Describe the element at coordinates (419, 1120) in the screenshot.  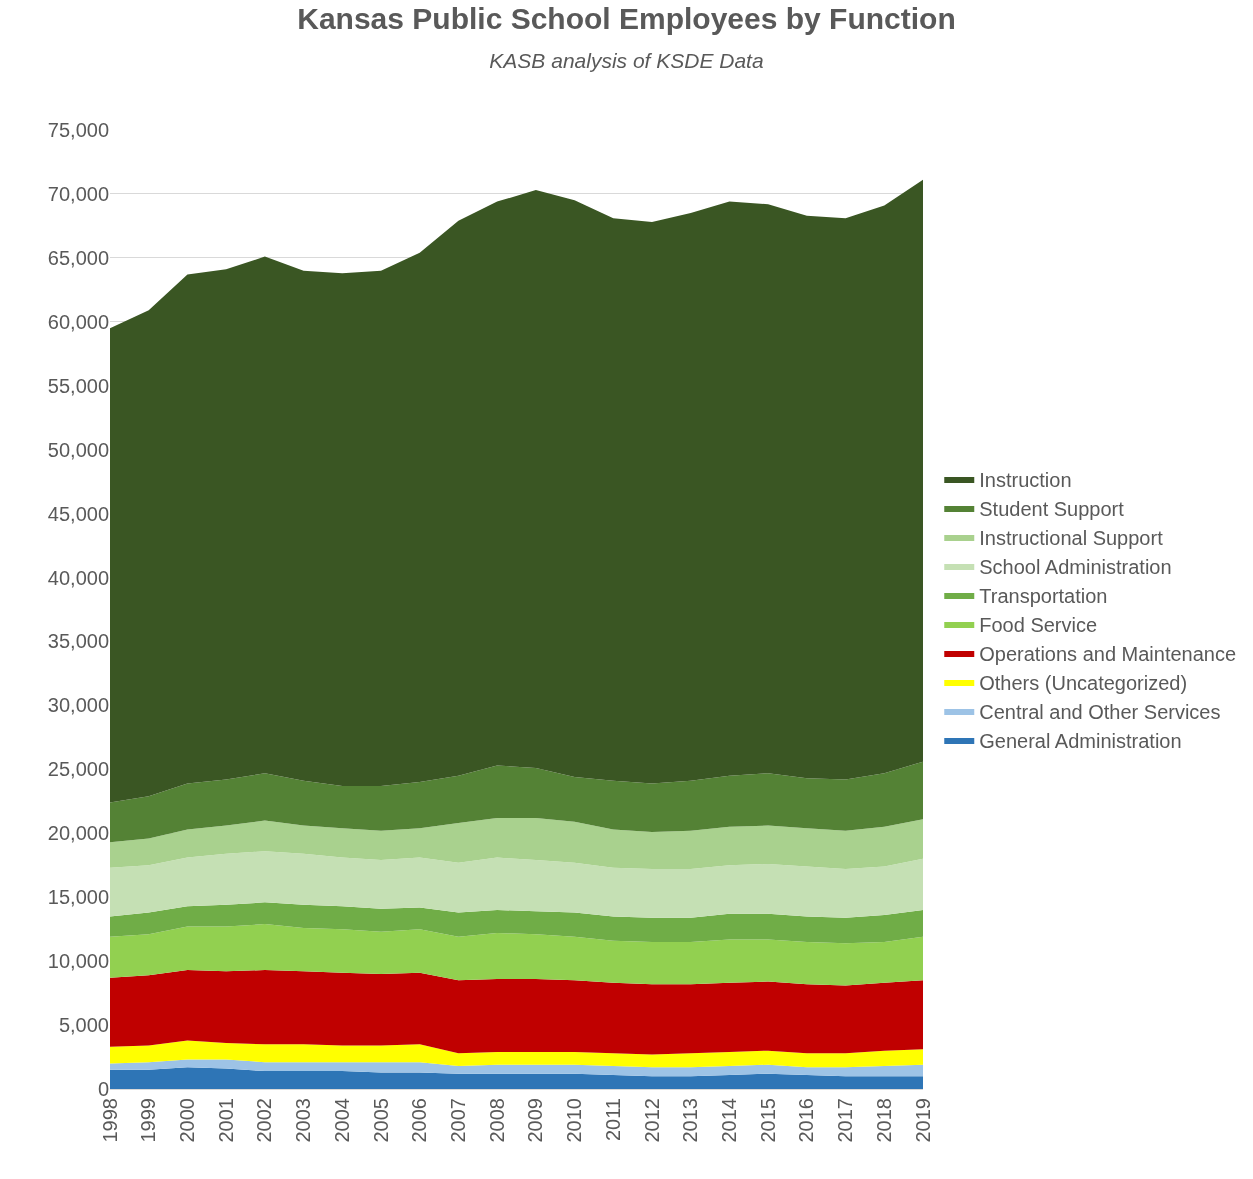
I see `x-tick-label: 2006` at that location.